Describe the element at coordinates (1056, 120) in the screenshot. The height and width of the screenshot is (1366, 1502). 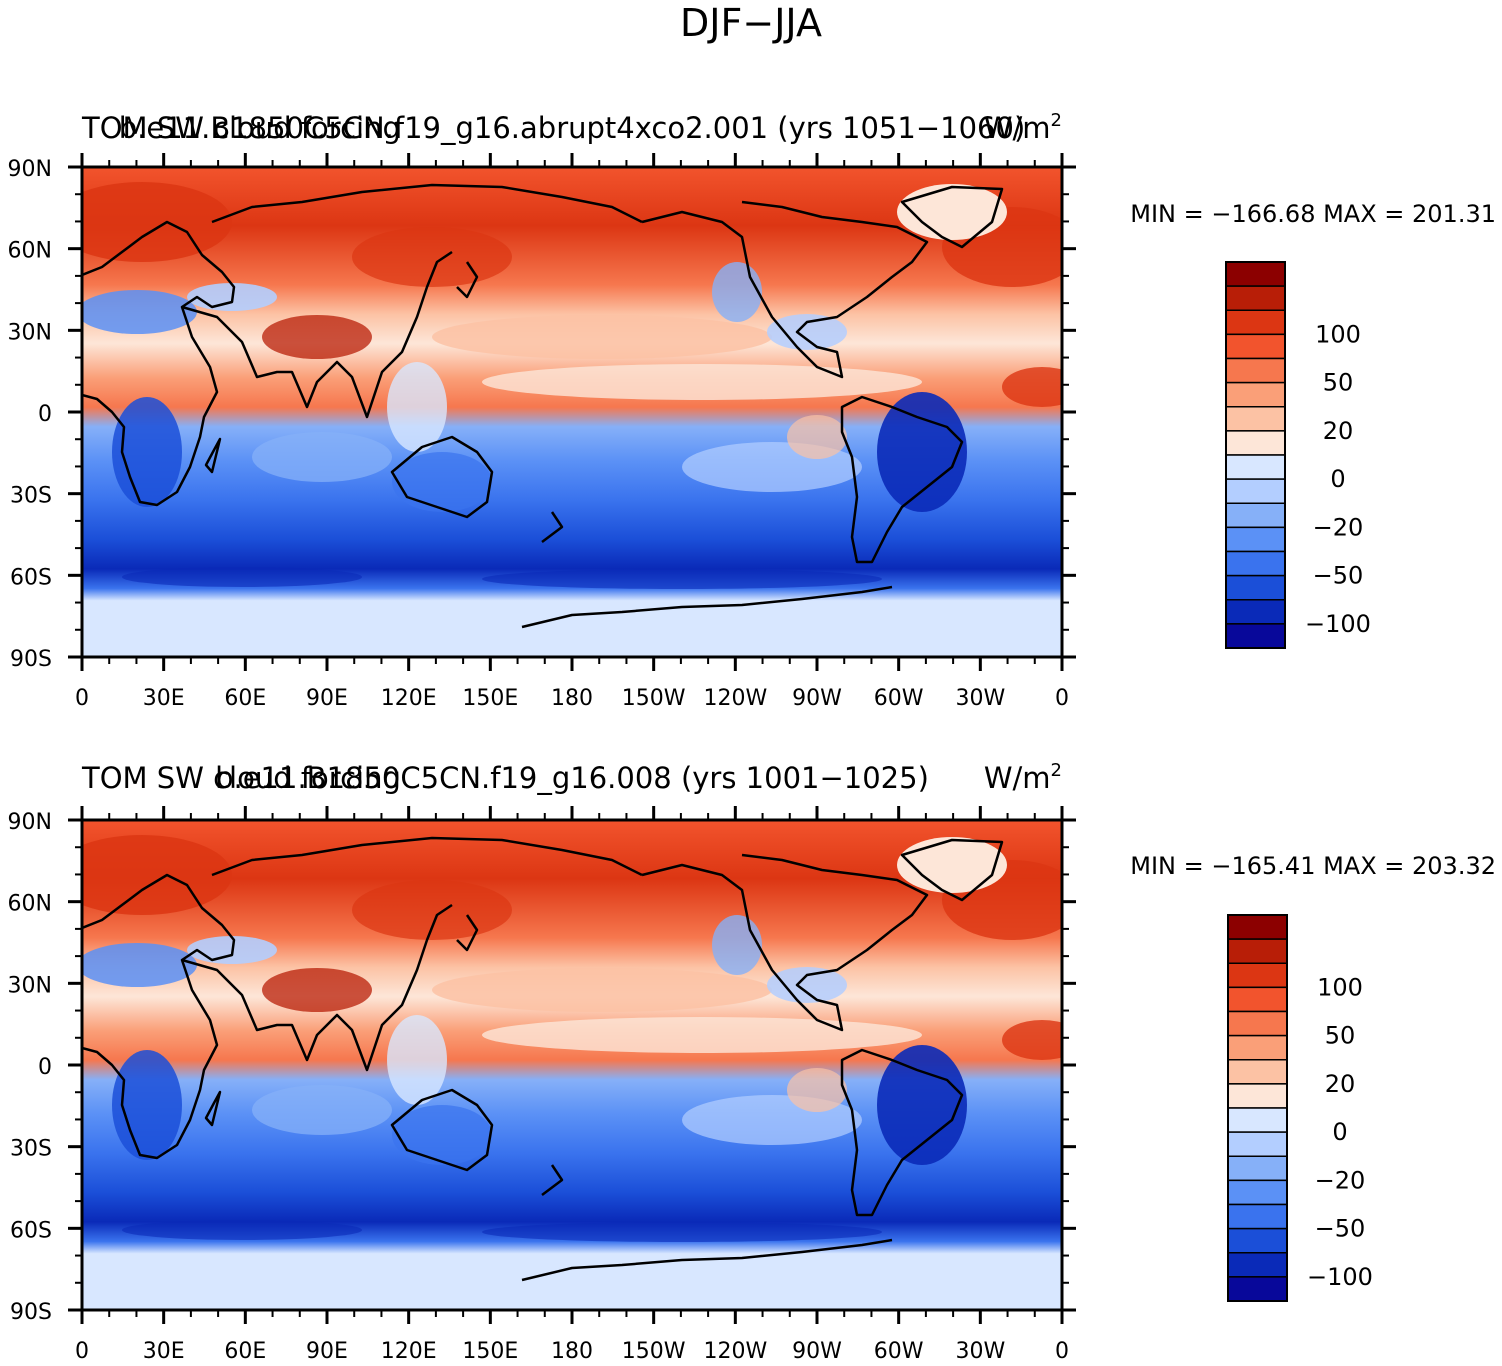
I see `panel-1-units-exponent: 2` at that location.